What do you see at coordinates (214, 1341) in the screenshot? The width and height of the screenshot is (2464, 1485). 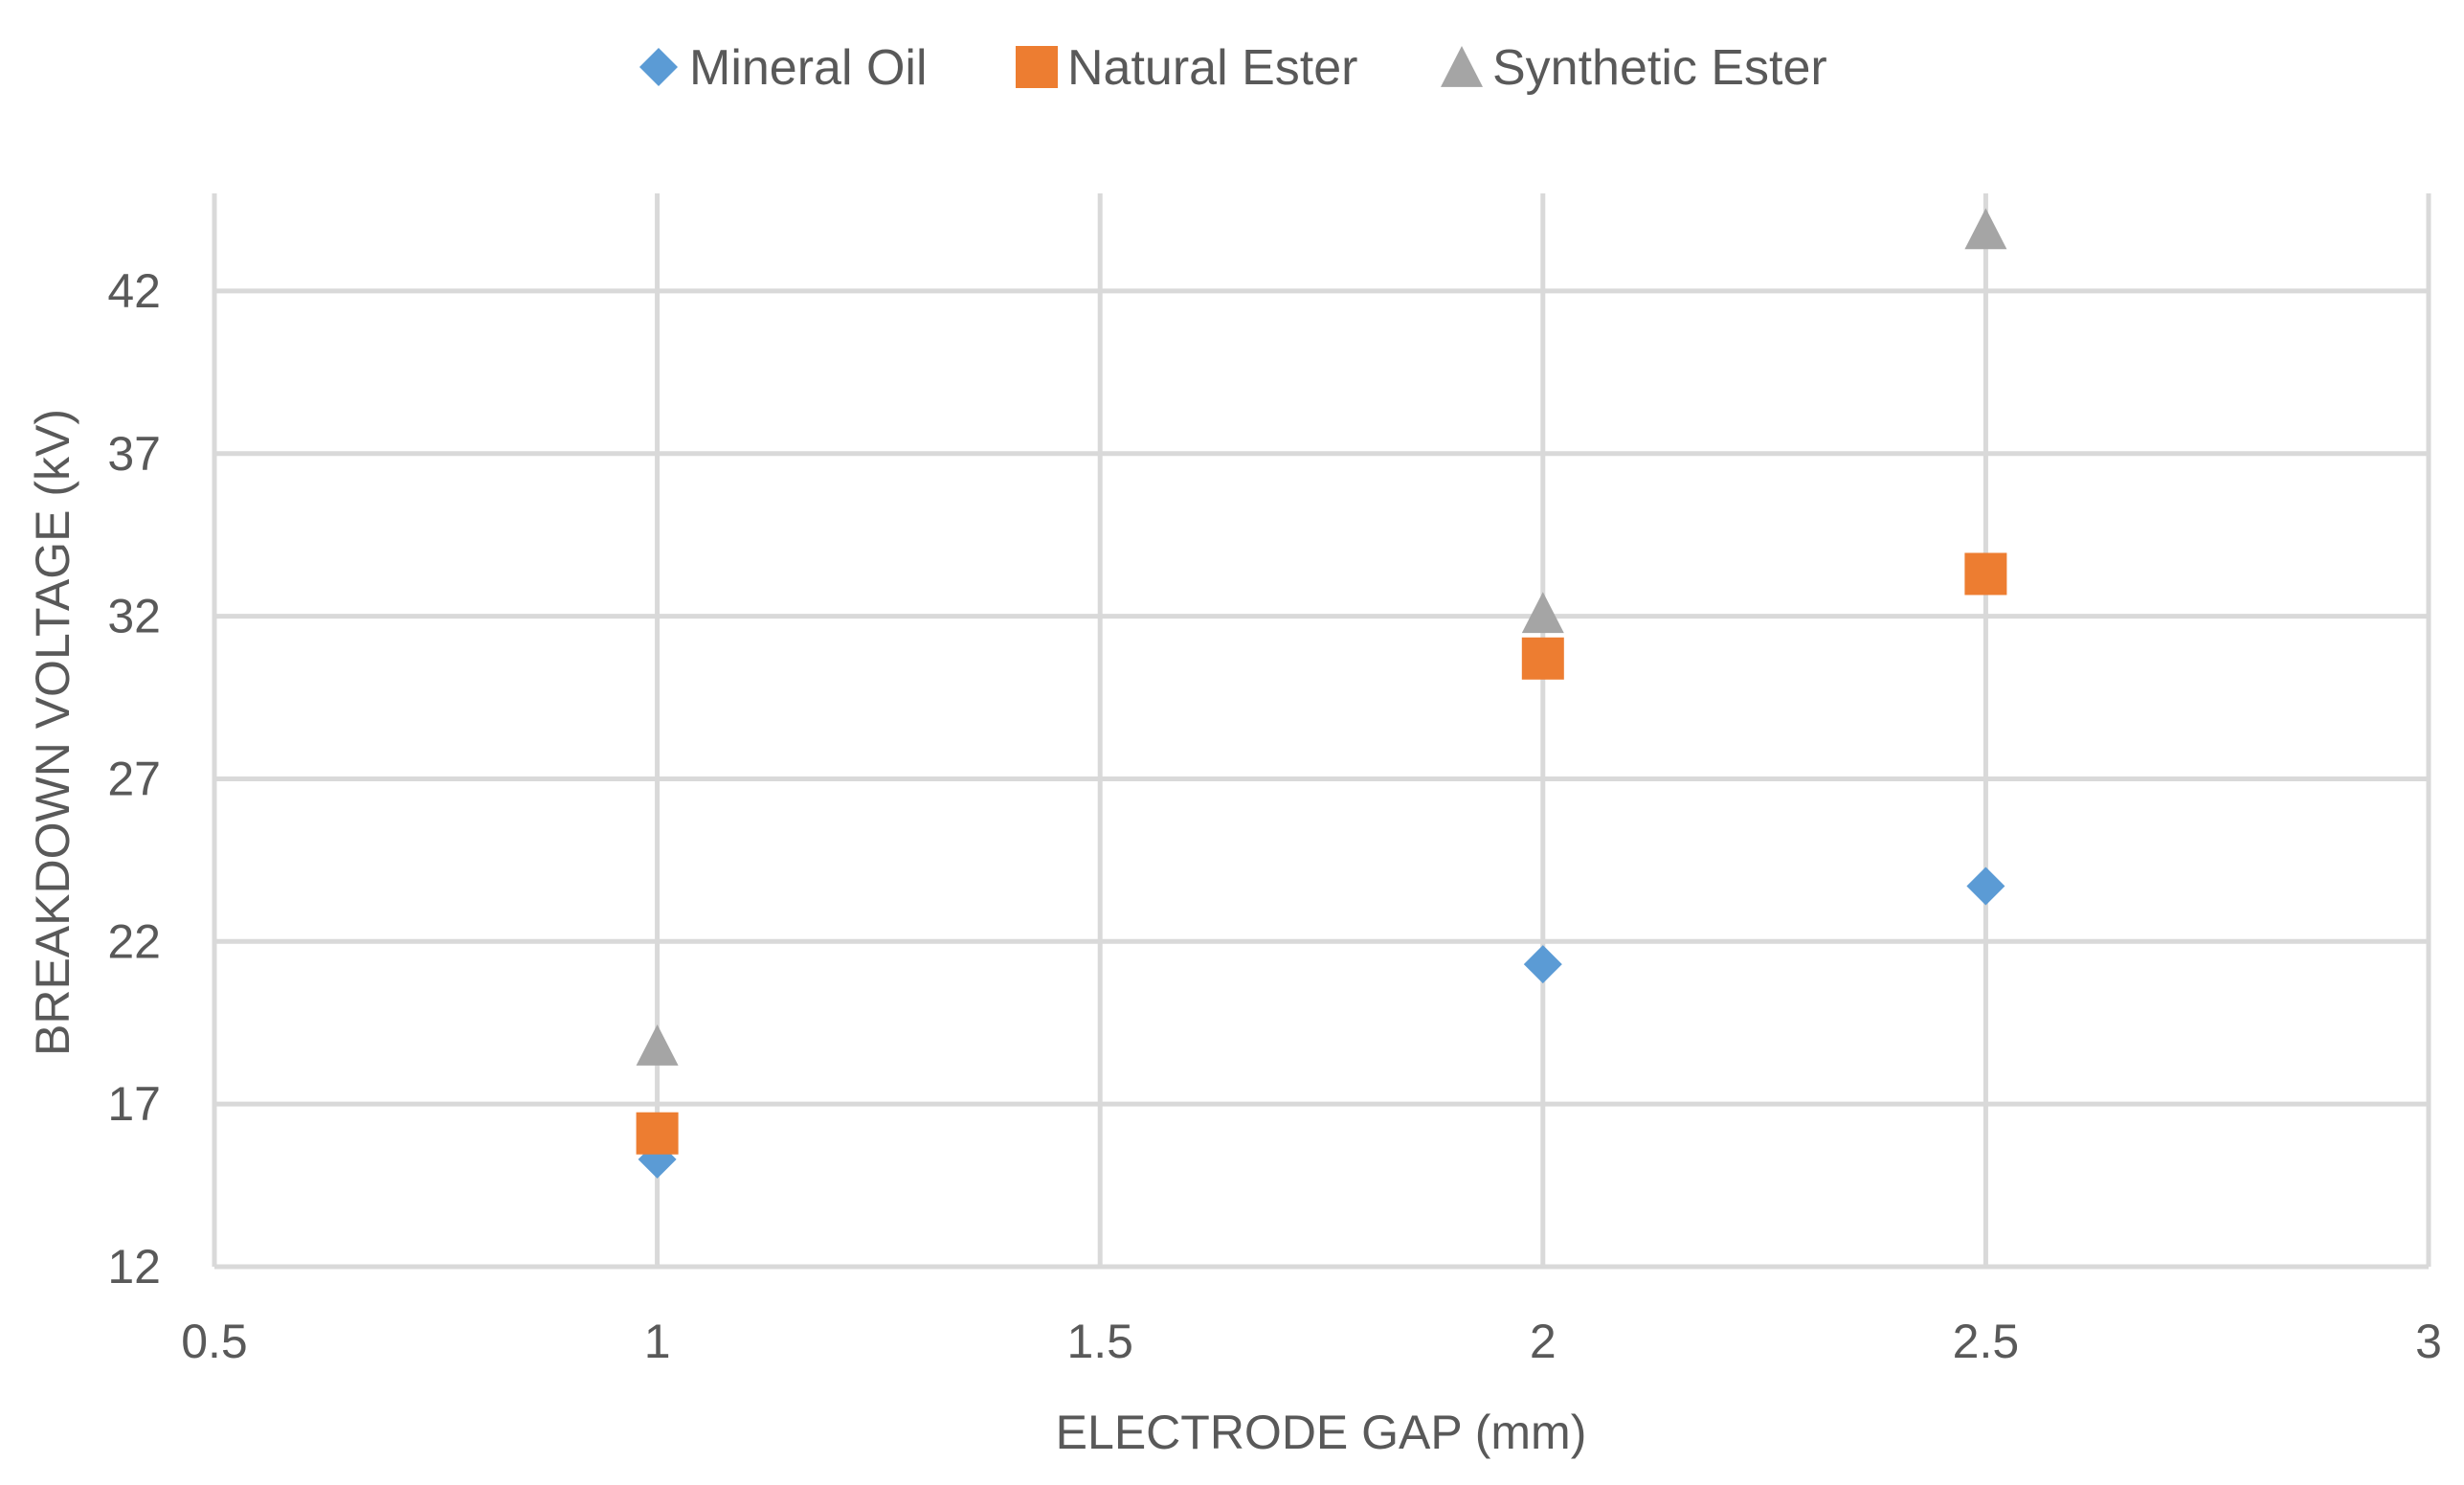 I see `x-tick-label: 0.5` at bounding box center [214, 1341].